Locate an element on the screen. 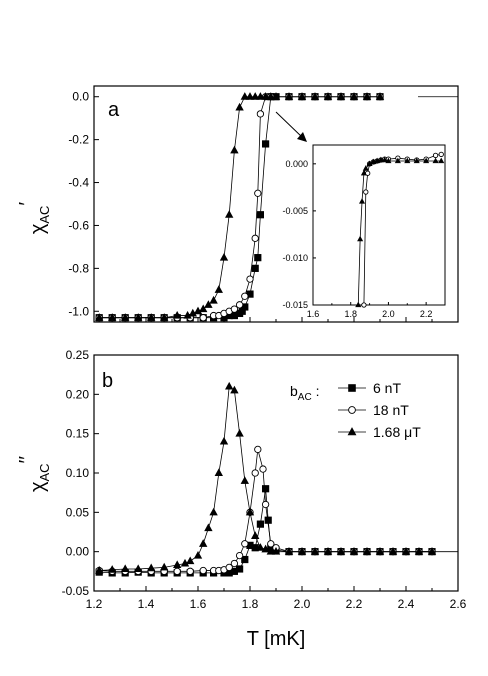 The image size is (488, 676). legend-marker-triangle is located at coordinates (352, 431).